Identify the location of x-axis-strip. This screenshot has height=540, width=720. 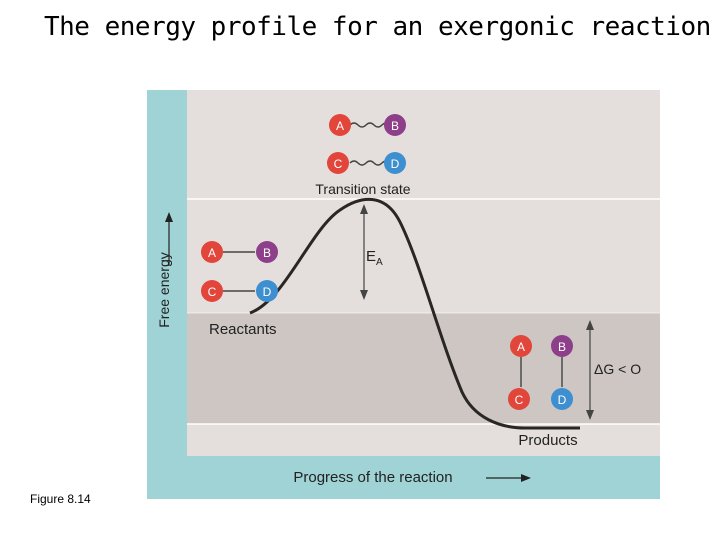
(423, 477).